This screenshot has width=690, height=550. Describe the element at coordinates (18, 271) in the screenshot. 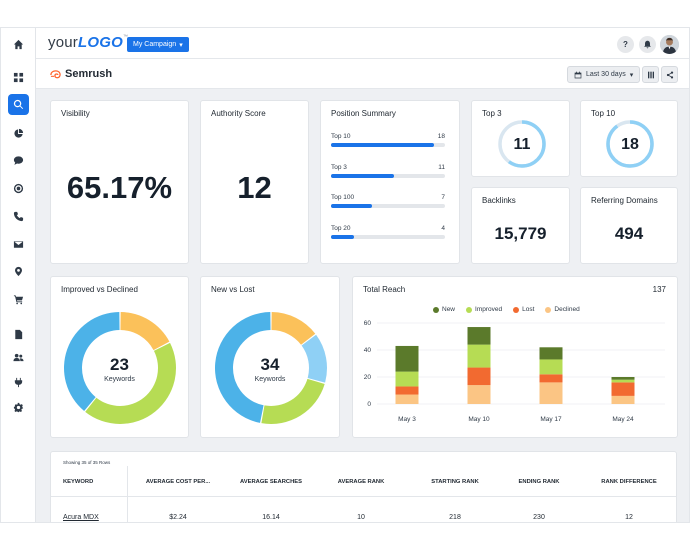

I see `location-pin-icon` at that location.